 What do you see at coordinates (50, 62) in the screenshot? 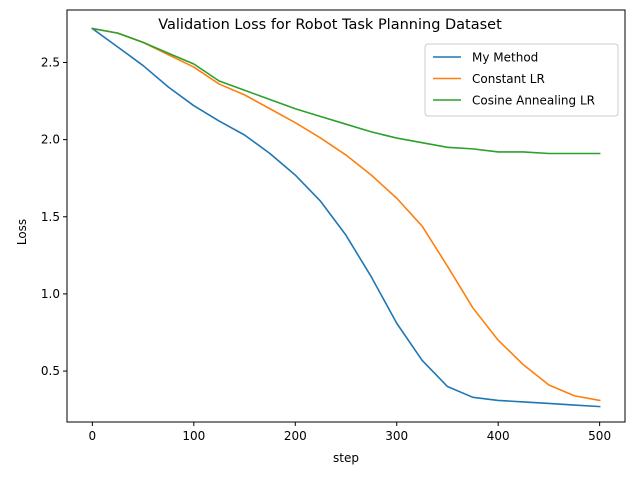
I see `y-tick-label: 2.5` at bounding box center [50, 62].